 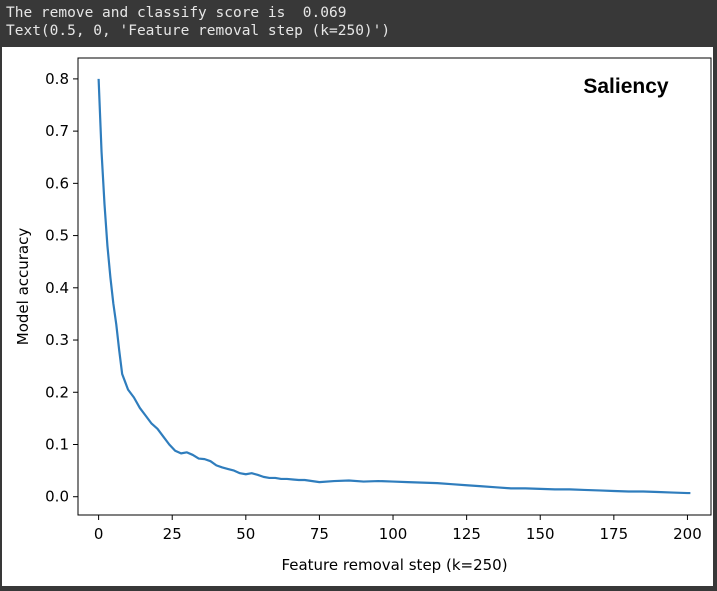 What do you see at coordinates (57, 183) in the screenshot?
I see `y-tick-label: 0.6` at bounding box center [57, 183].